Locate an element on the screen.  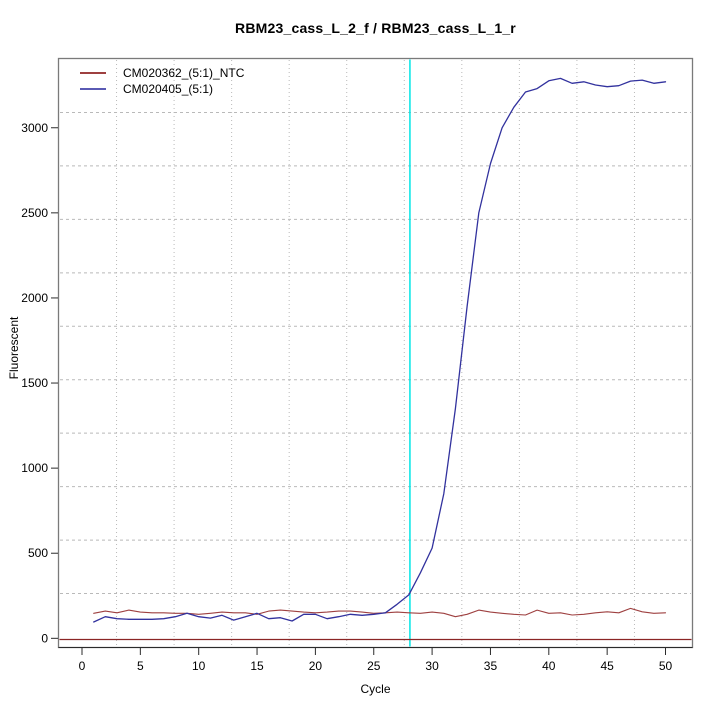
x-tick-label: 40 is located at coordinates (549, 666).